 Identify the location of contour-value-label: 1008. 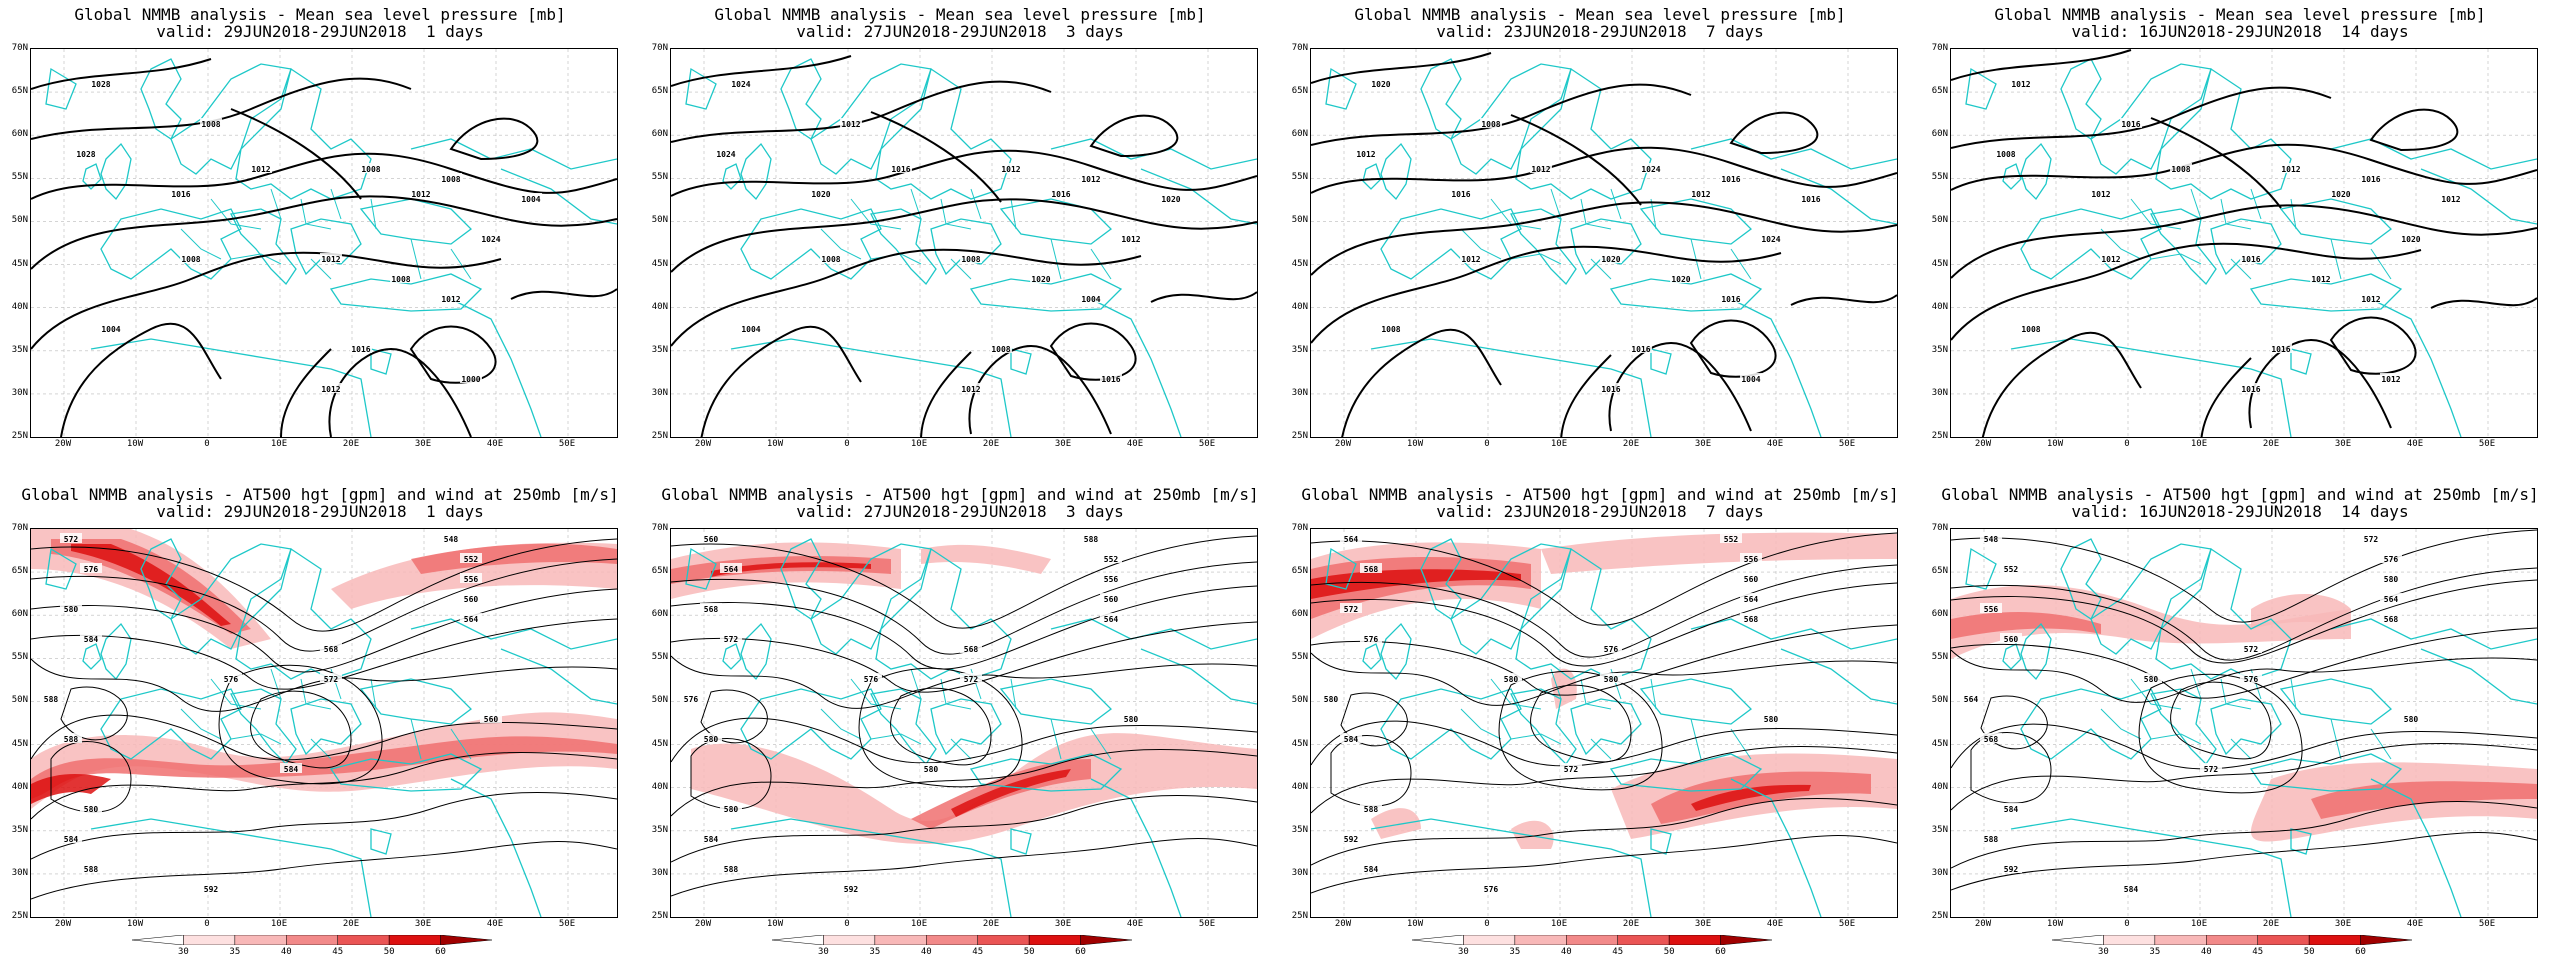
(2005, 154).